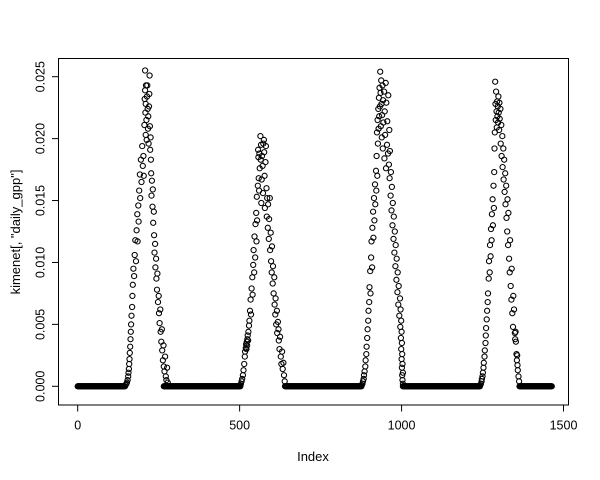  What do you see at coordinates (41, 76) in the screenshot?
I see `y-tick-label: 0.025` at bounding box center [41, 76].